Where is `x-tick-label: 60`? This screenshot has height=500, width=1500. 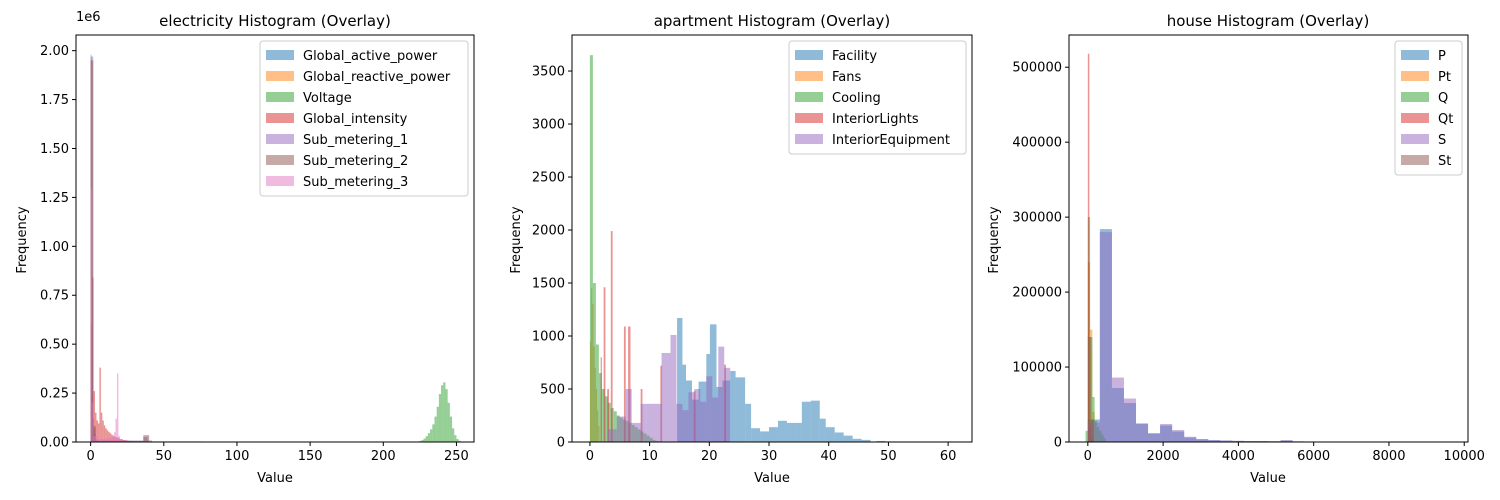
x-tick-label: 60 is located at coordinates (948, 456).